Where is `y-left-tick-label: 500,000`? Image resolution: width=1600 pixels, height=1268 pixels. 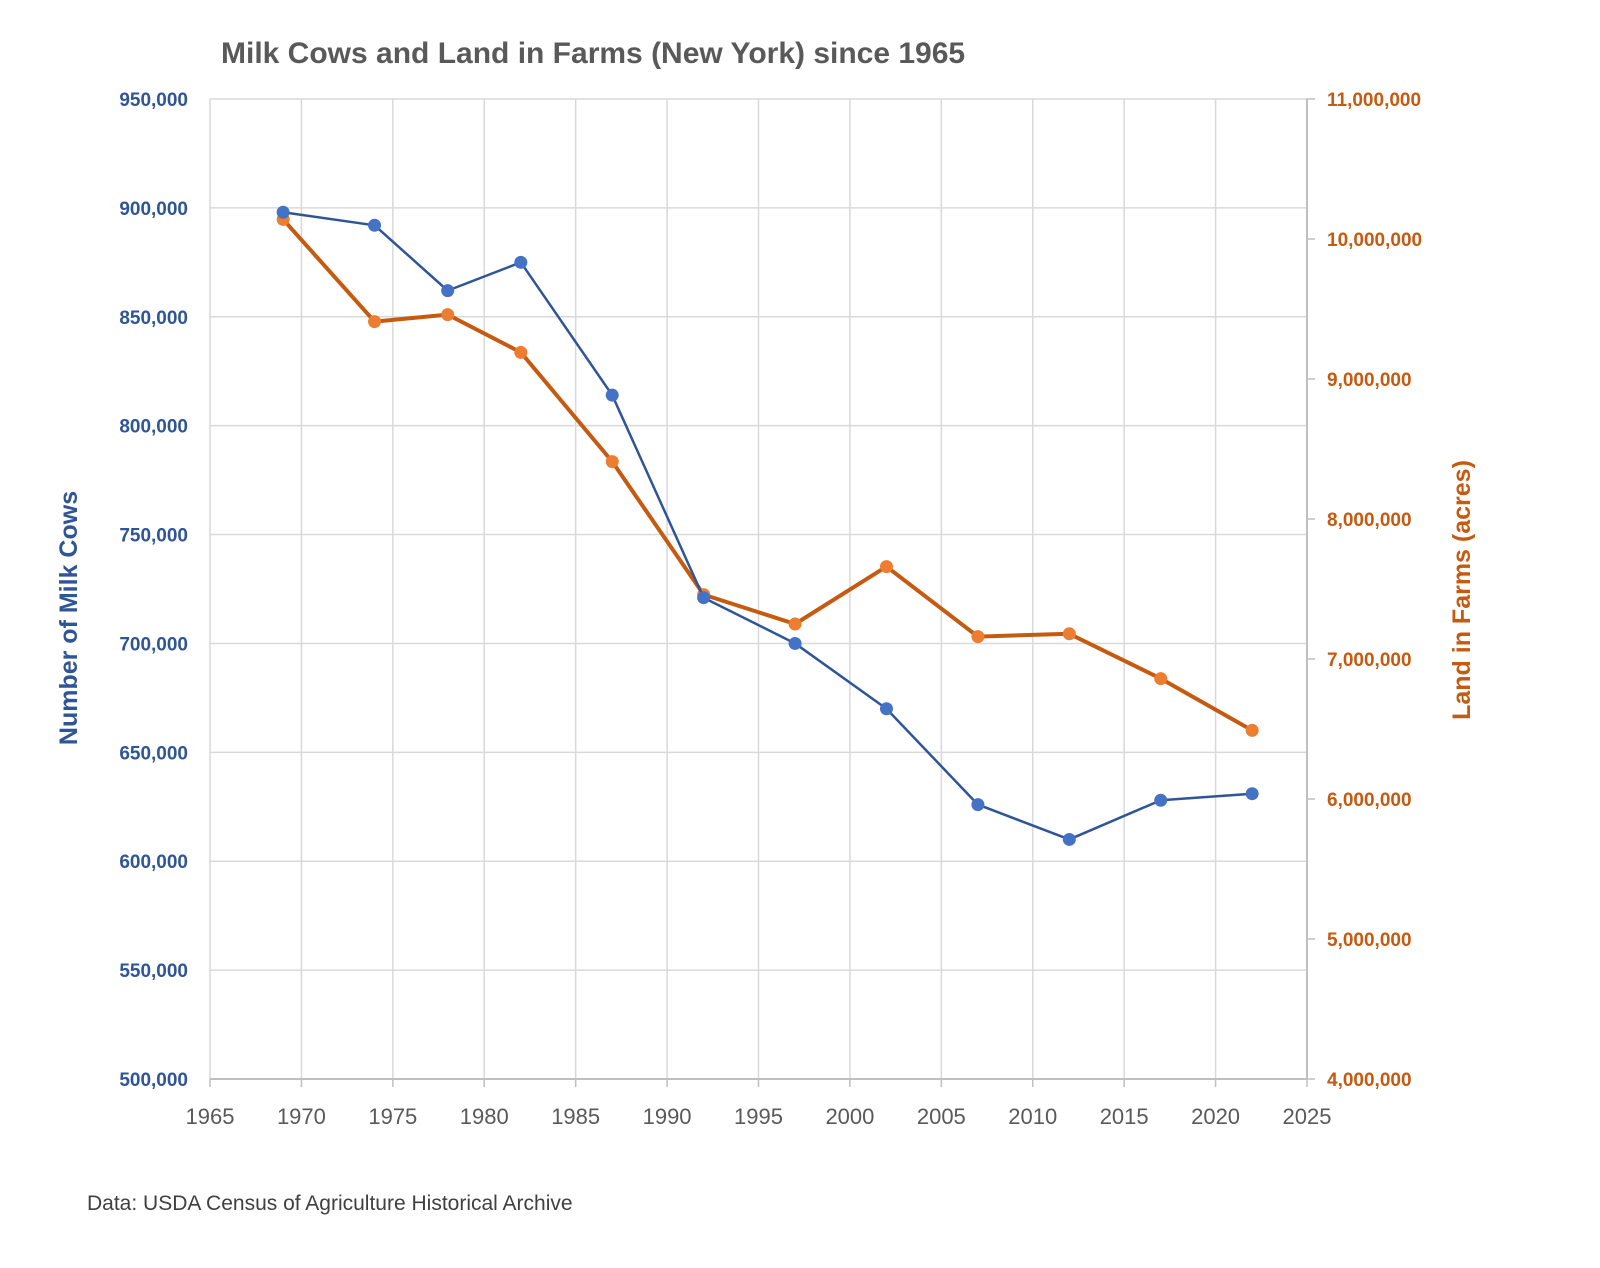
y-left-tick-label: 500,000 is located at coordinates (153, 1080).